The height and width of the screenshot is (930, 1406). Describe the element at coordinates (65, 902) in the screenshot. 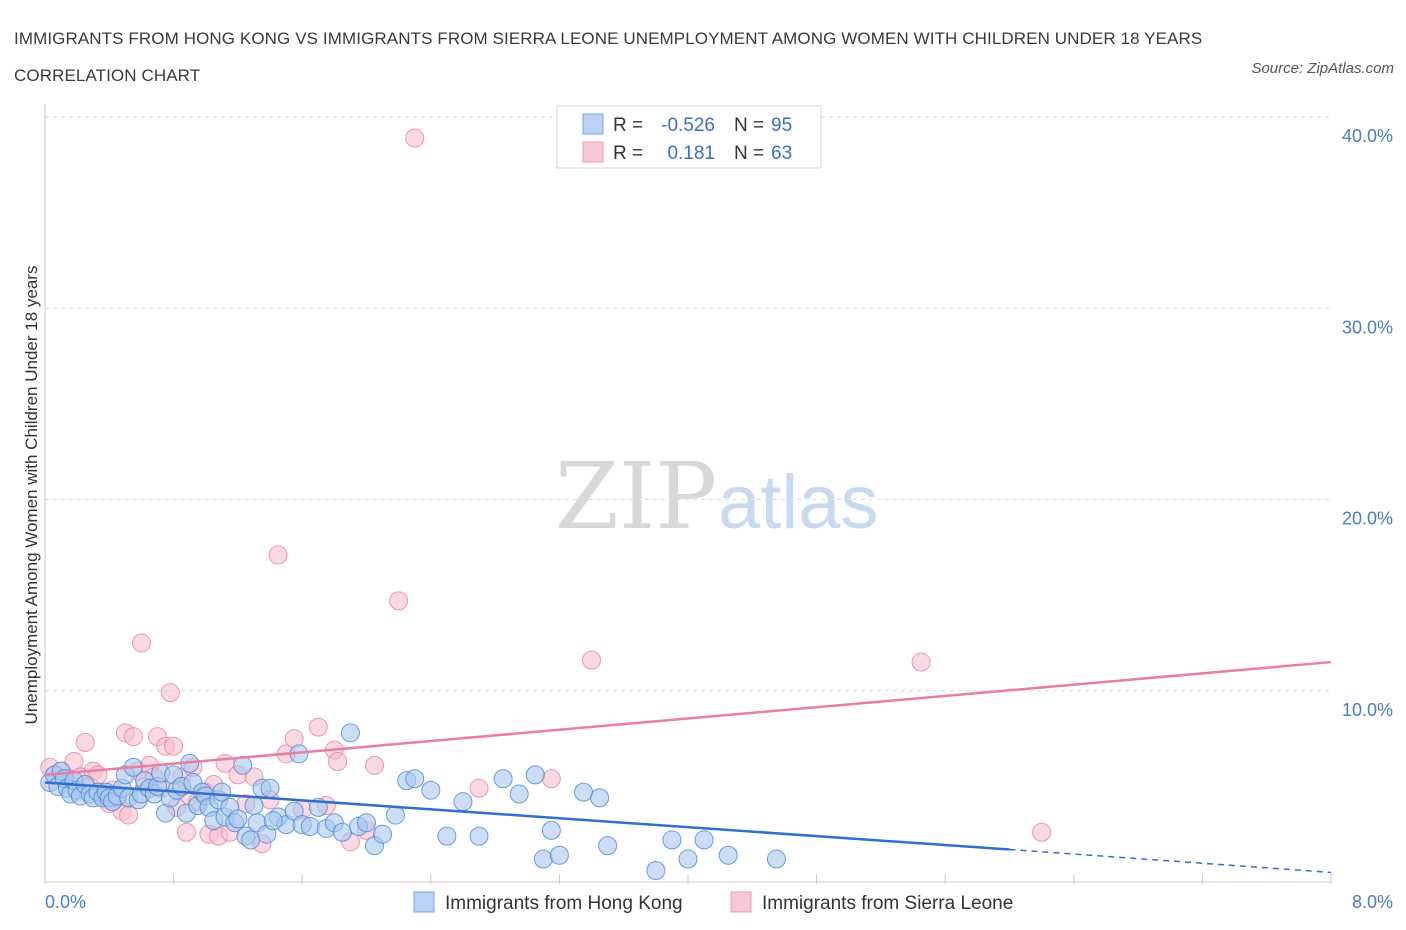

I see `x-tick-label-0: 0.0%` at that location.